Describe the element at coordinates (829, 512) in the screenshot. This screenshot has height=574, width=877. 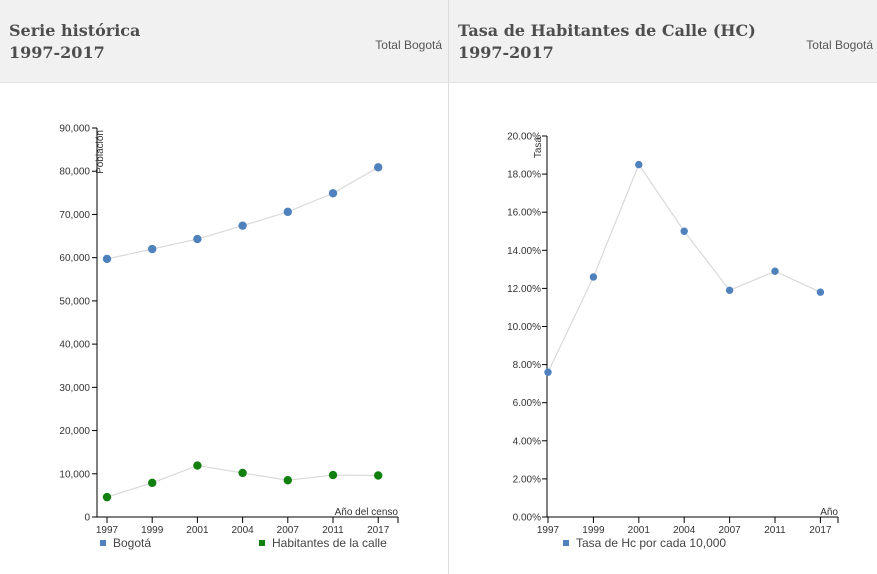
I see `x-axis-label: Año` at that location.